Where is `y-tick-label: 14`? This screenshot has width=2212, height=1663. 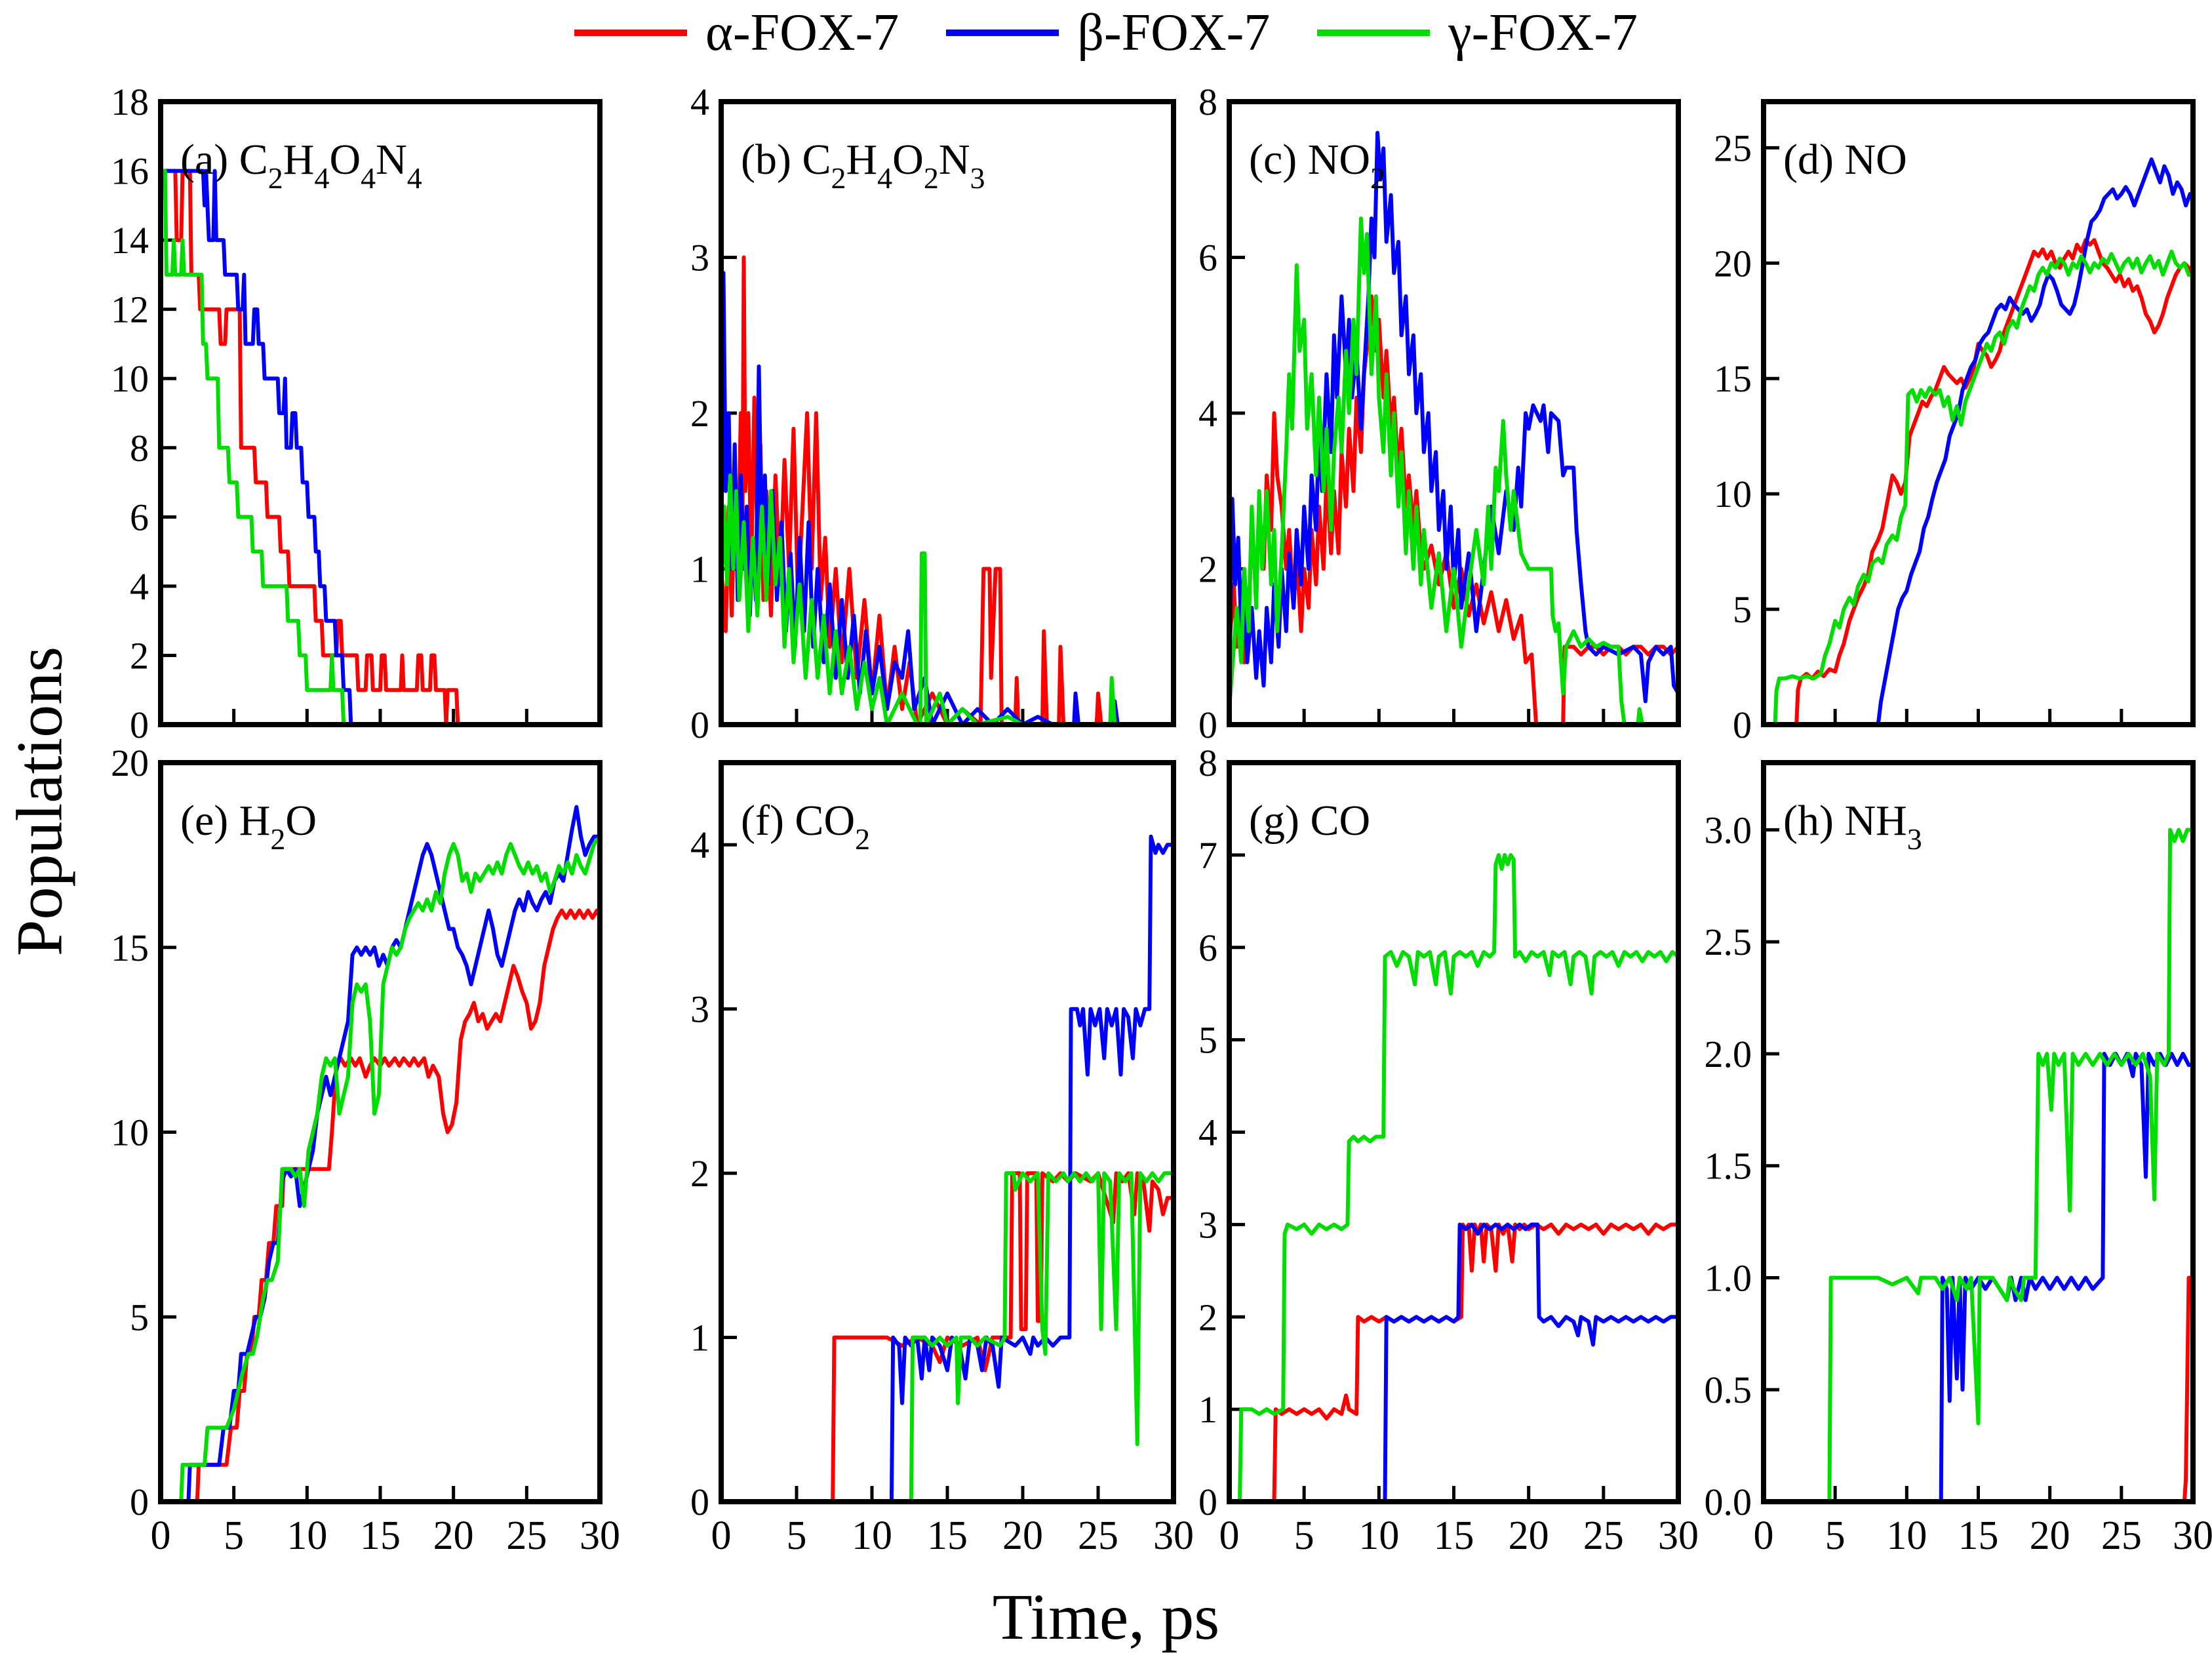
y-tick-label: 14 is located at coordinates (130, 241).